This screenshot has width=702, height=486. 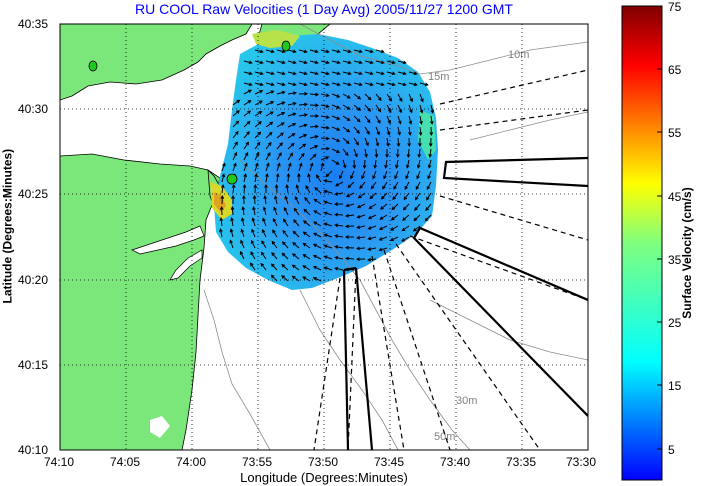 I want to click on colorbar-tick-label: 35, so click(x=675, y=260).